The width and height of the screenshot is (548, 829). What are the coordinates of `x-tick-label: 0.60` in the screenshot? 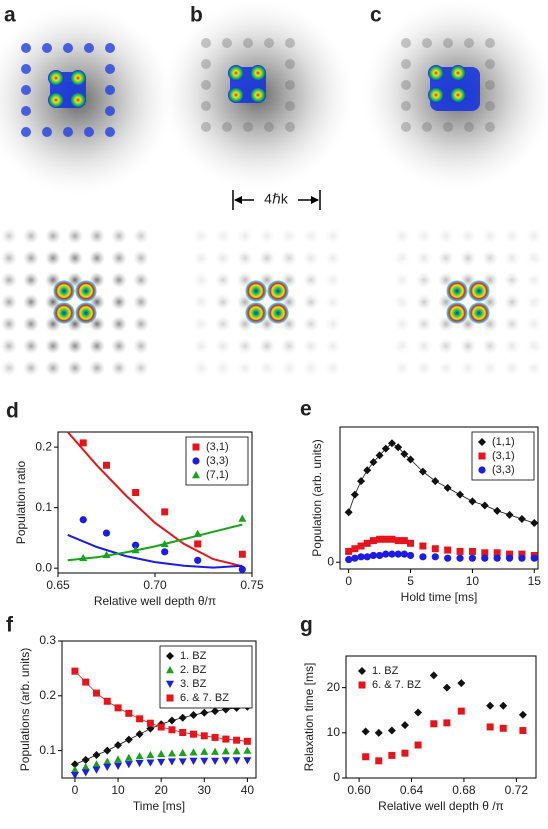 It's located at (359, 790).